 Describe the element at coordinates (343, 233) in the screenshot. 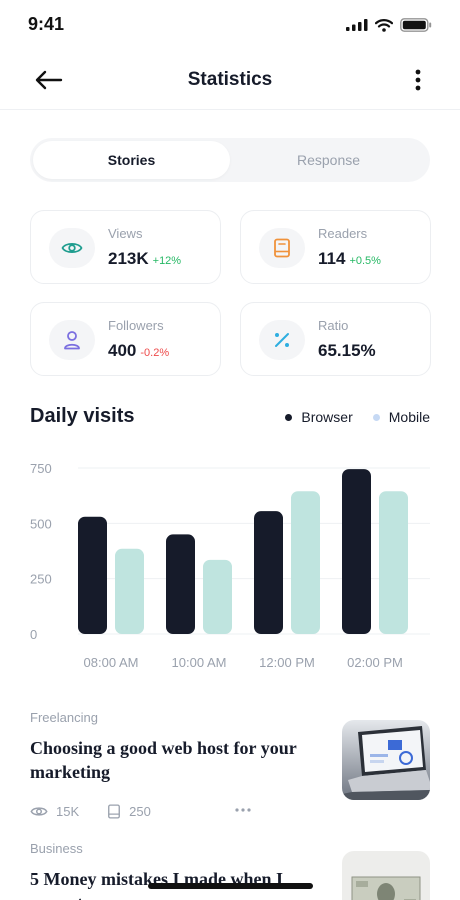

I see `stat-label: Readers` at that location.